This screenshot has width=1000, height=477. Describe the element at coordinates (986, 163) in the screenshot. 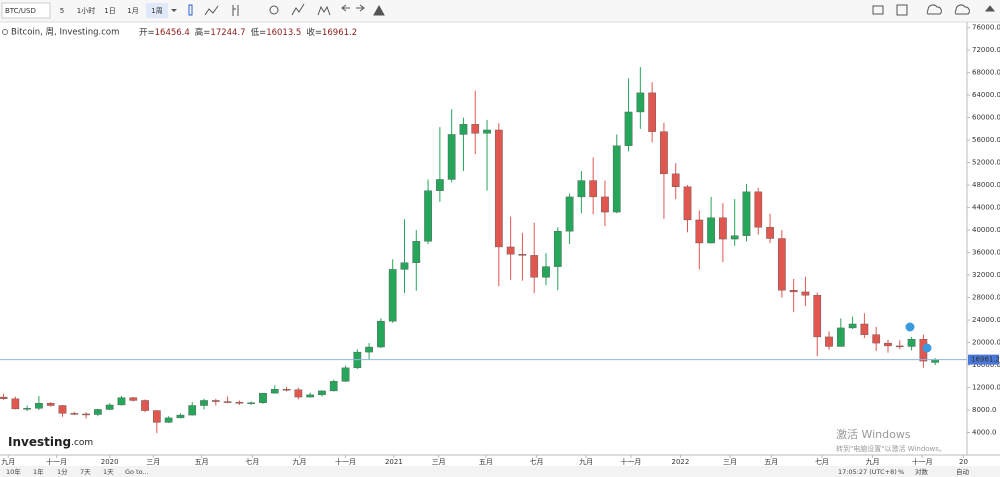

I see `y-tick-label: 52000.0` at that location.